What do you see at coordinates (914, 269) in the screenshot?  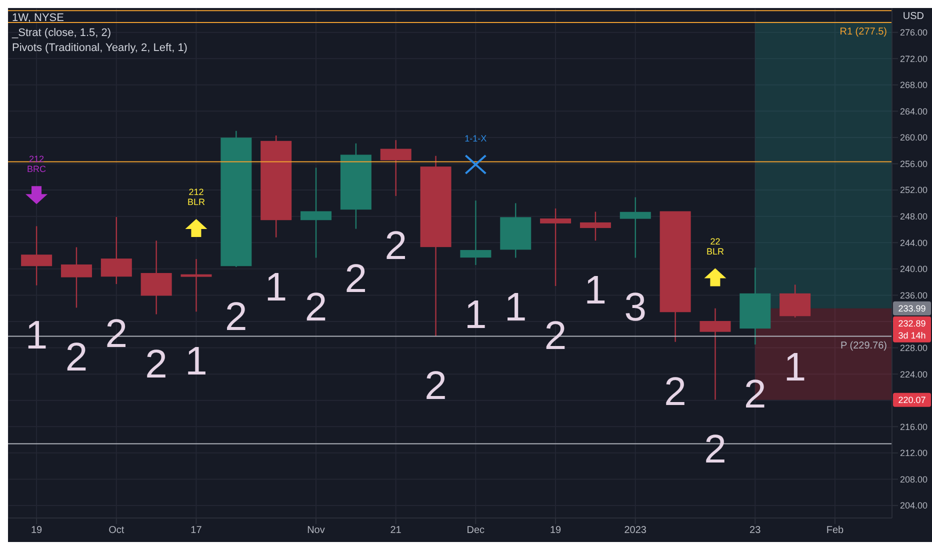 I see `y-tick-label: 240.00` at bounding box center [914, 269].